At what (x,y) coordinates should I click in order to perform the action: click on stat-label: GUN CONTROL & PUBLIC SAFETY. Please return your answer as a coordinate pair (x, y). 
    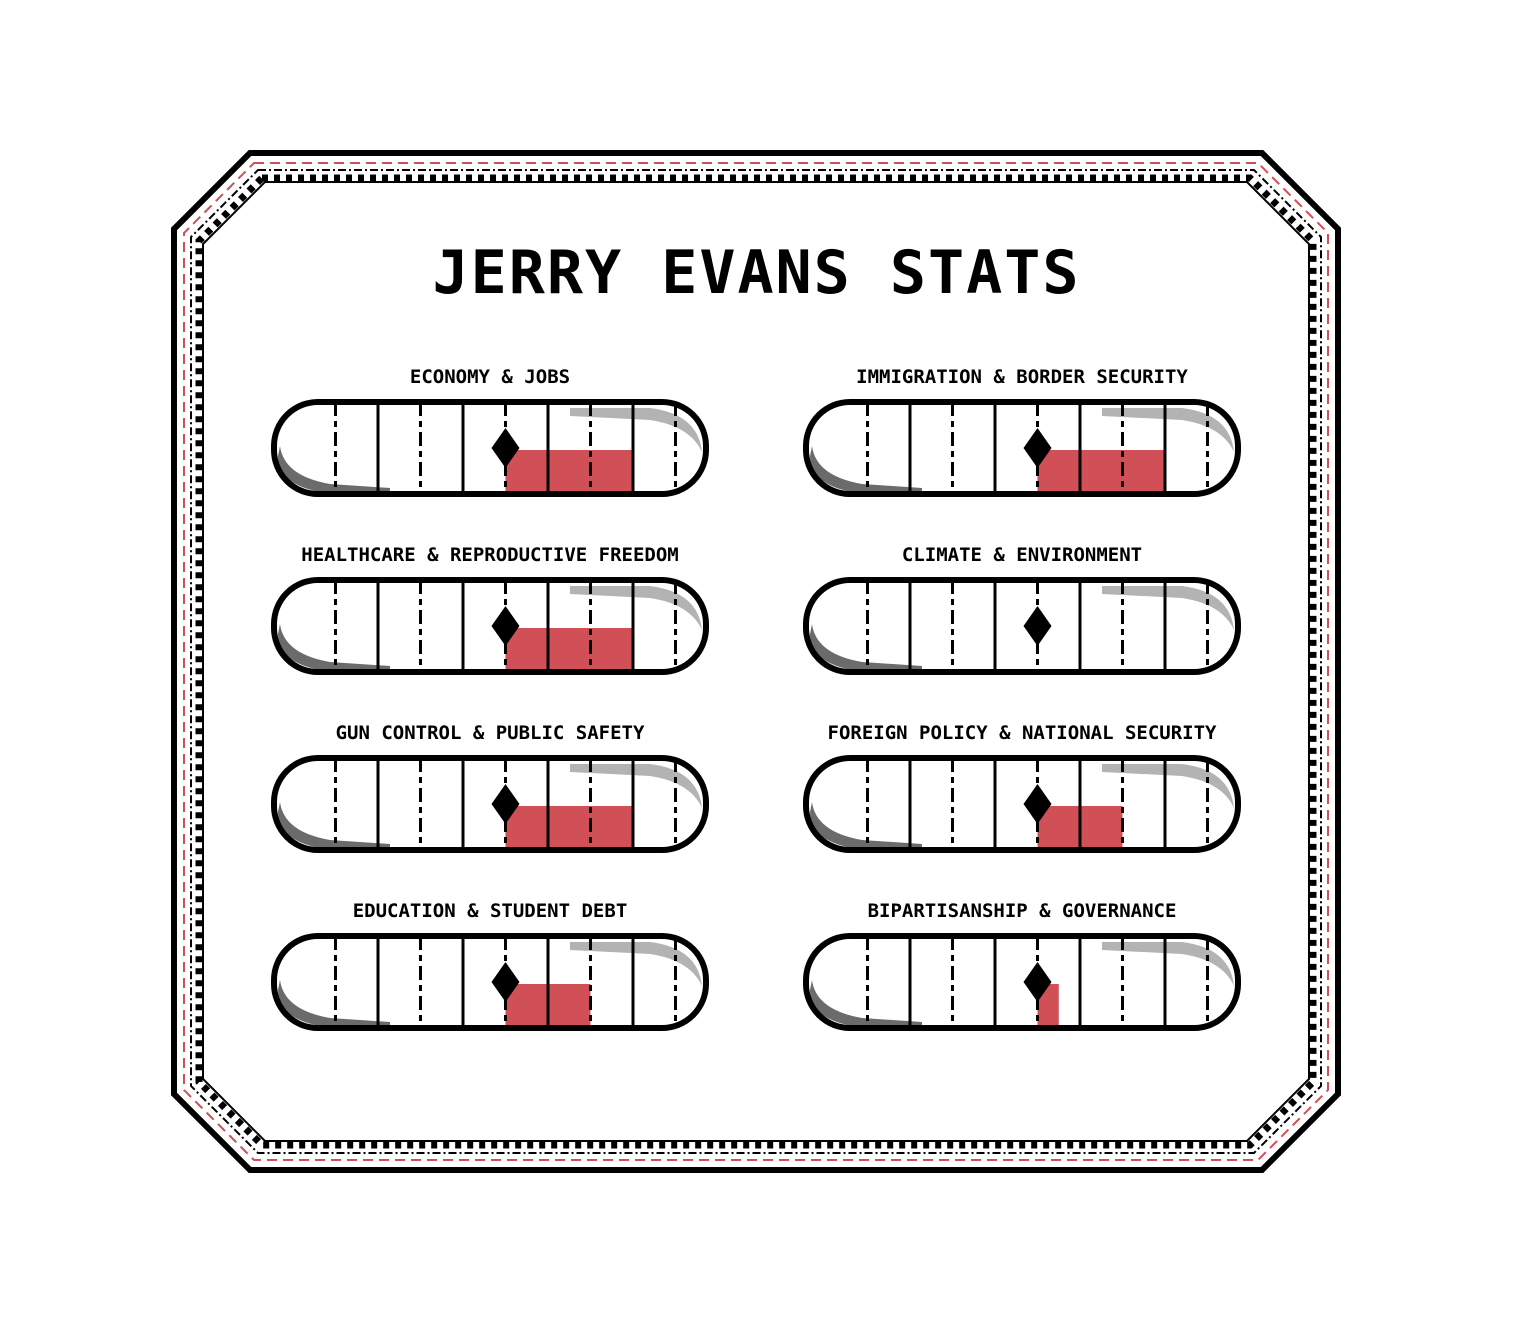
    Looking at the image, I should click on (490, 733).